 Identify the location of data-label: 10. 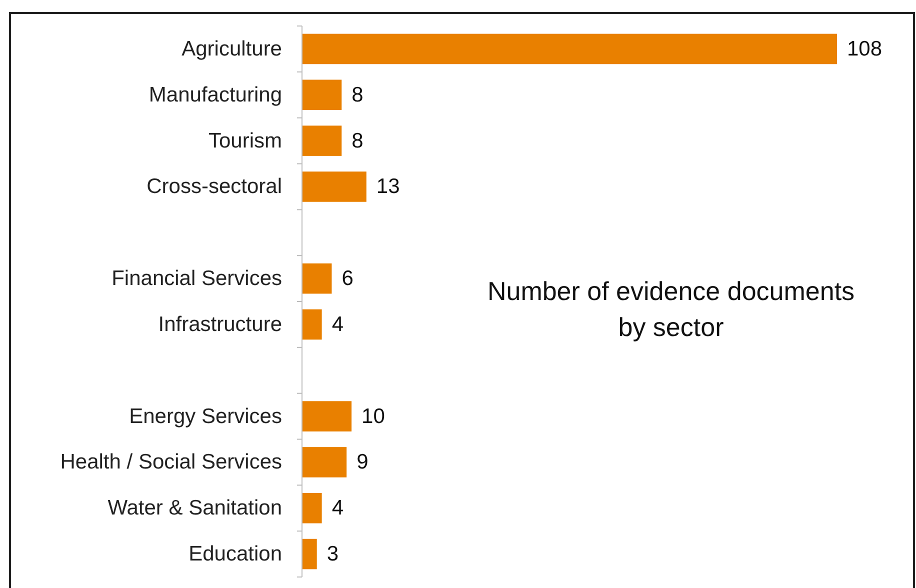
(373, 416).